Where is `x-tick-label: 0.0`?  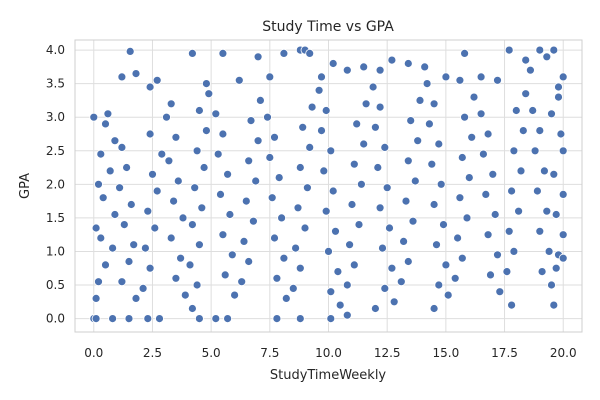
x-tick-label: 0.0 is located at coordinates (93, 353).